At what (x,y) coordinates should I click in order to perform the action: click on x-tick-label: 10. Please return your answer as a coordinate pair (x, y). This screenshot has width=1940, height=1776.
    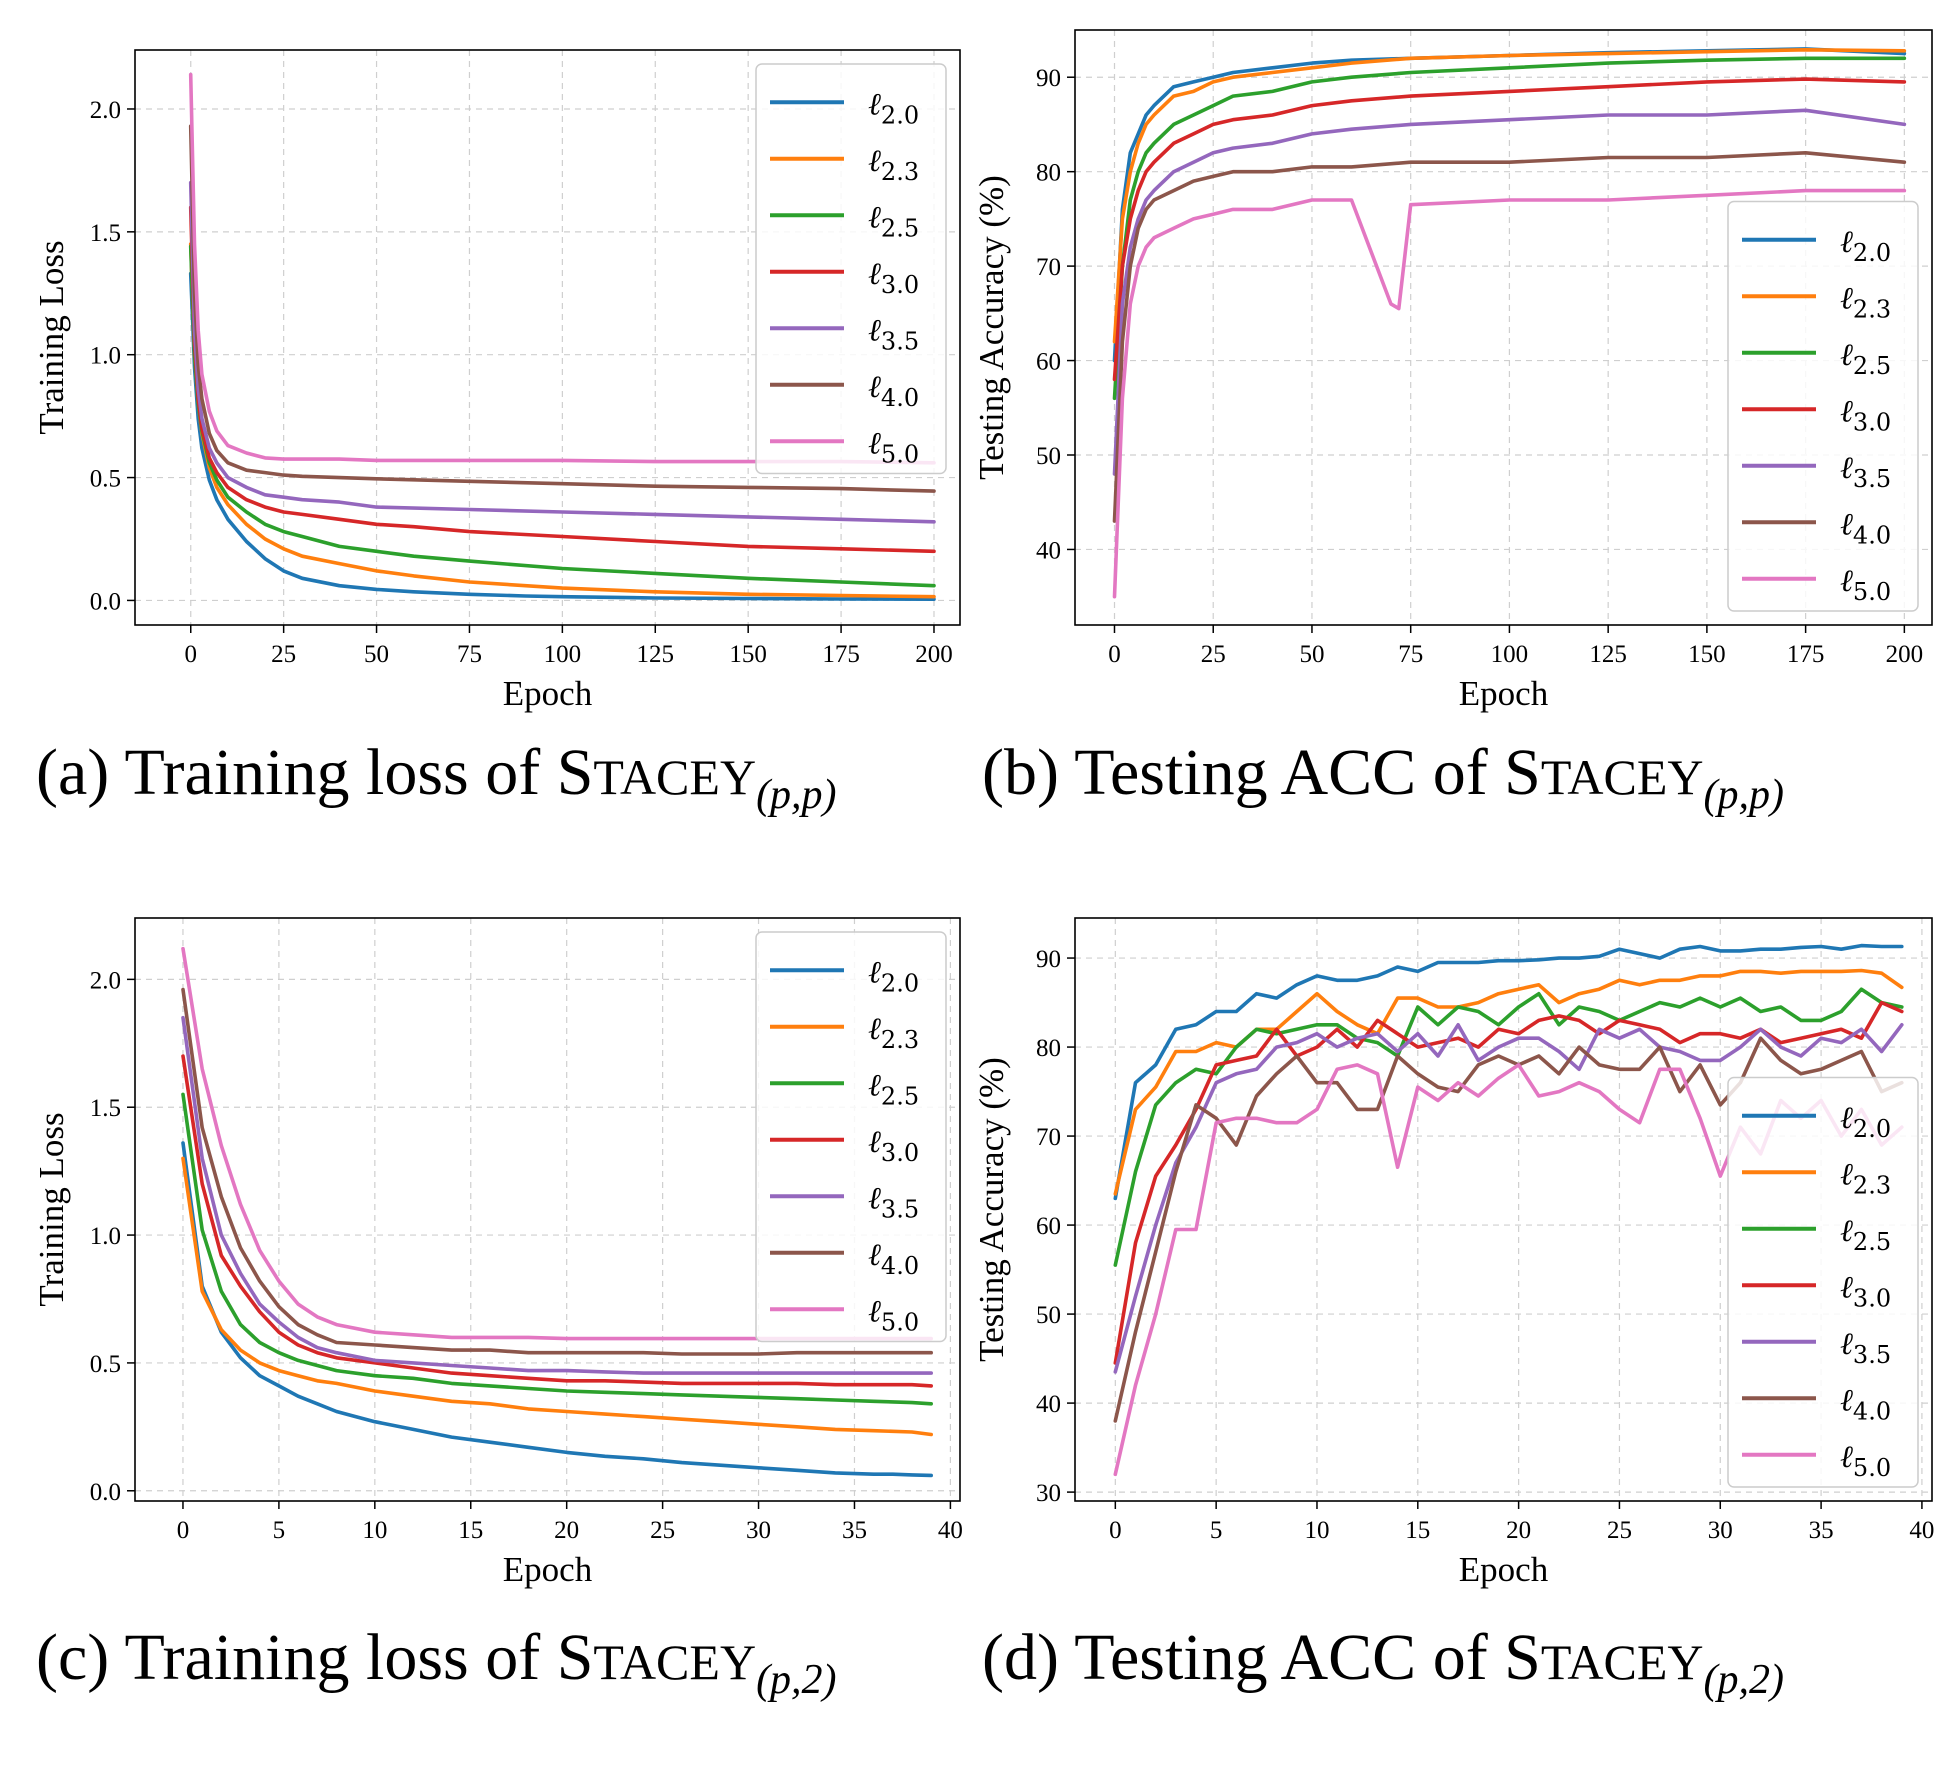
    Looking at the image, I should click on (1316, 1530).